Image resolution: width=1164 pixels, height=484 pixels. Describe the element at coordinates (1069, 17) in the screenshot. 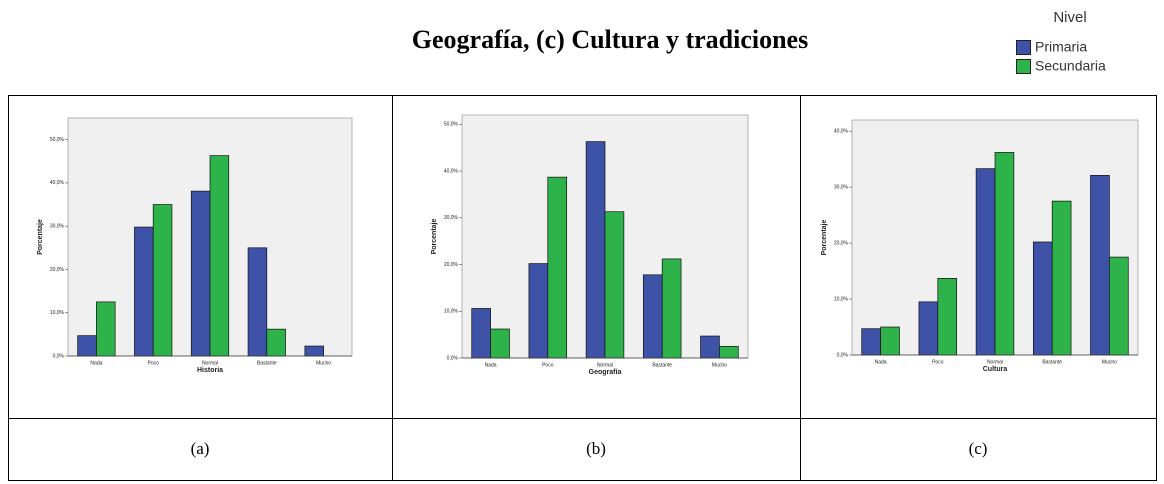

I see `legend-title: Nivel` at that location.